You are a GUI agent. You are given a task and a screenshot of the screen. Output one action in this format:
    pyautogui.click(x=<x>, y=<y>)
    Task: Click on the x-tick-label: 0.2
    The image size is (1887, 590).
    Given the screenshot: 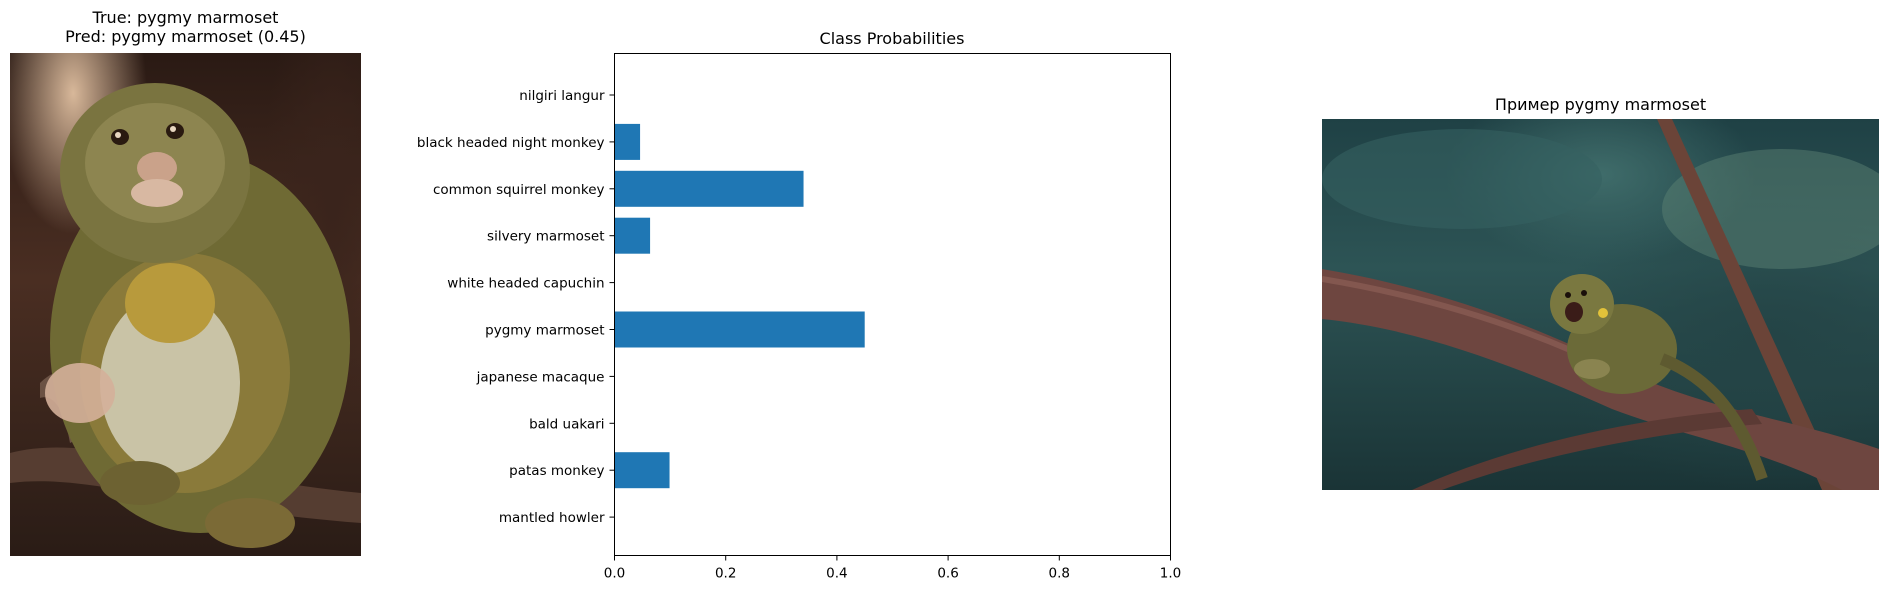 What is the action you would take?
    pyautogui.click(x=725, y=574)
    